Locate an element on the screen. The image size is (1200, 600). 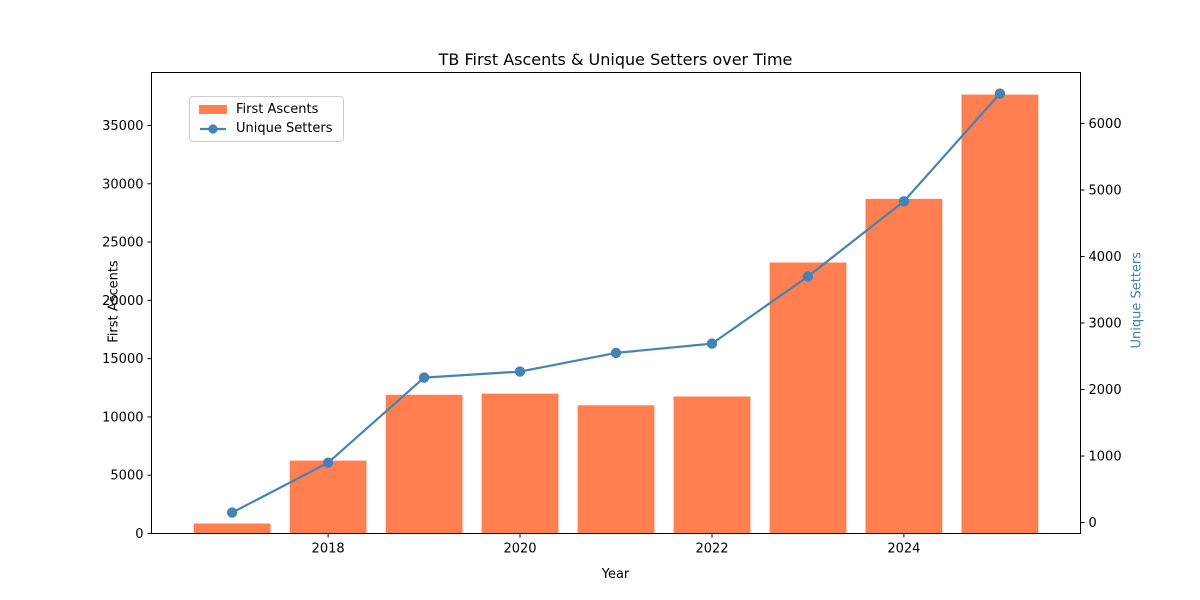
legend-item-unique-setters: Unique Setters is located at coordinates (266, 128).